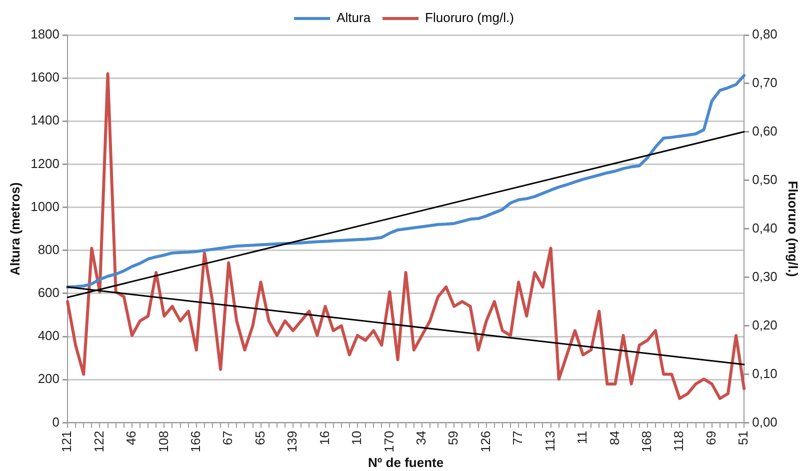  I want to click on x-tick-label: 77, so click(518, 438).